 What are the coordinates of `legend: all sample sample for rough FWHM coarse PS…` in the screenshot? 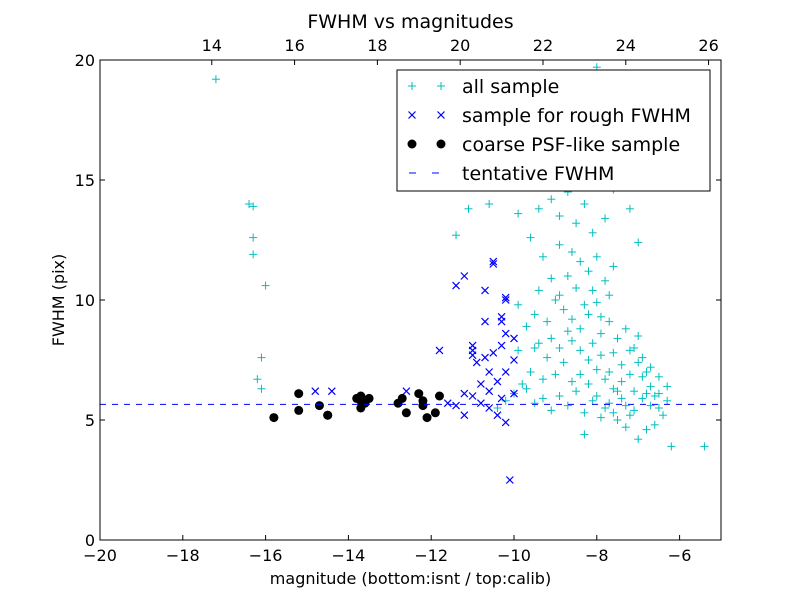 It's located at (553, 130).